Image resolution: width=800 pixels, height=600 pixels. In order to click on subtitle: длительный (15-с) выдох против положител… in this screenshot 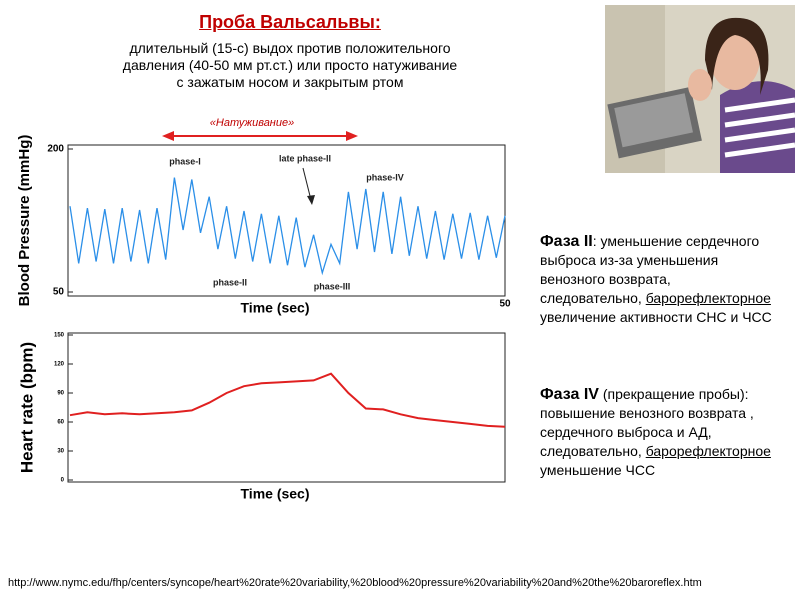, I will do `click(290, 65)`.